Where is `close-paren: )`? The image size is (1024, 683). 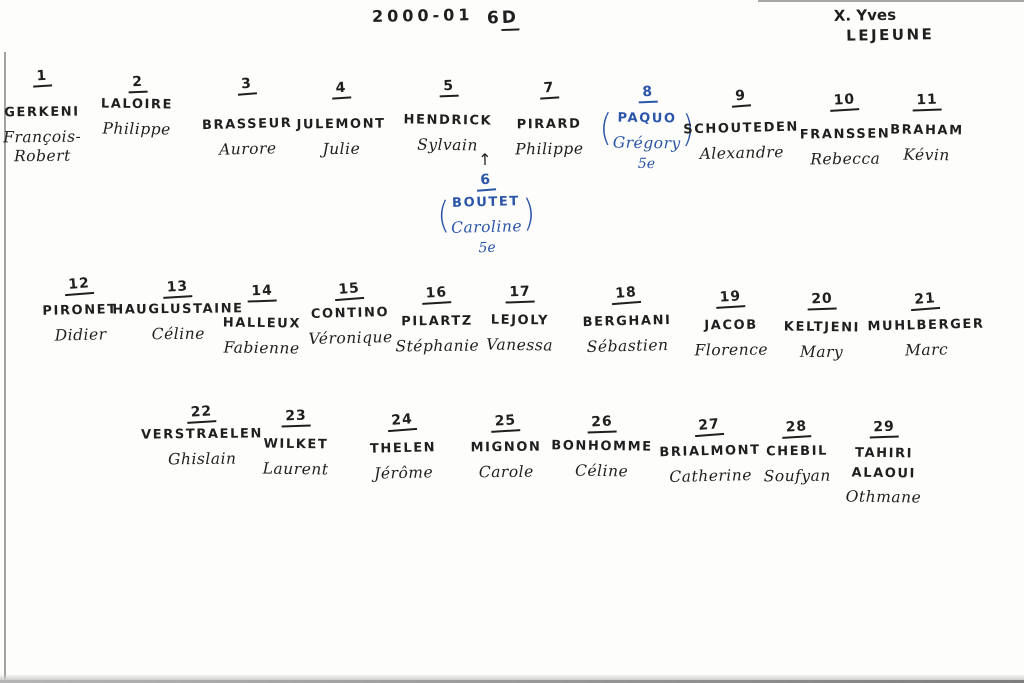 close-paren: ) is located at coordinates (529, 212).